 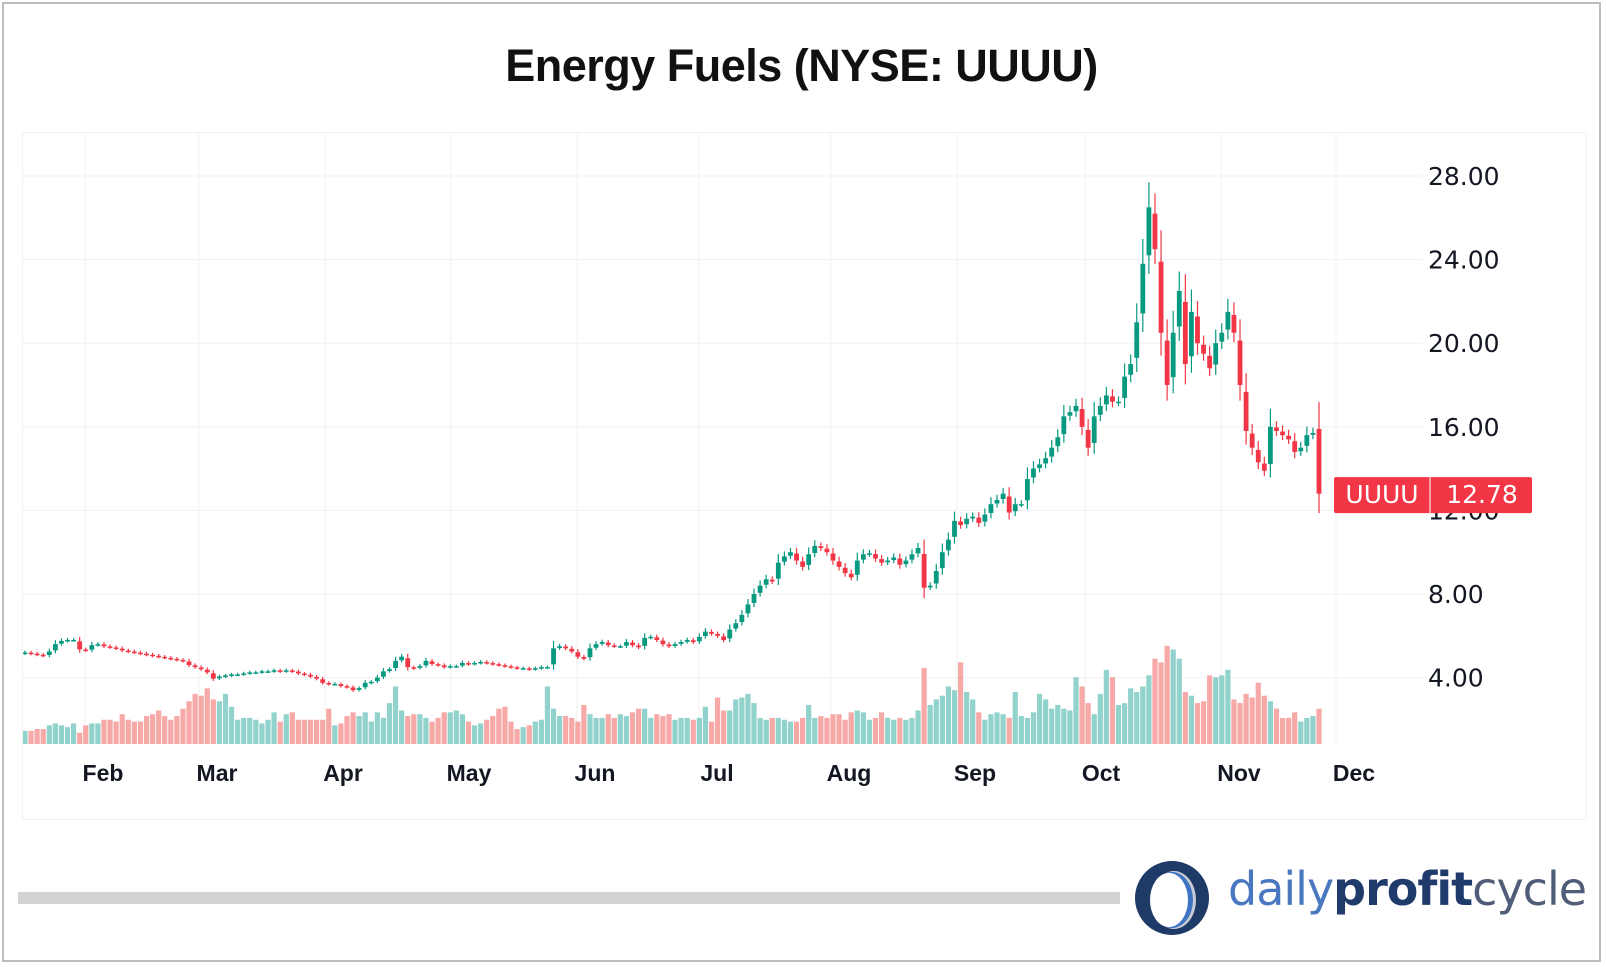 I want to click on y-tick-label: 16.00, so click(x=1464, y=427).